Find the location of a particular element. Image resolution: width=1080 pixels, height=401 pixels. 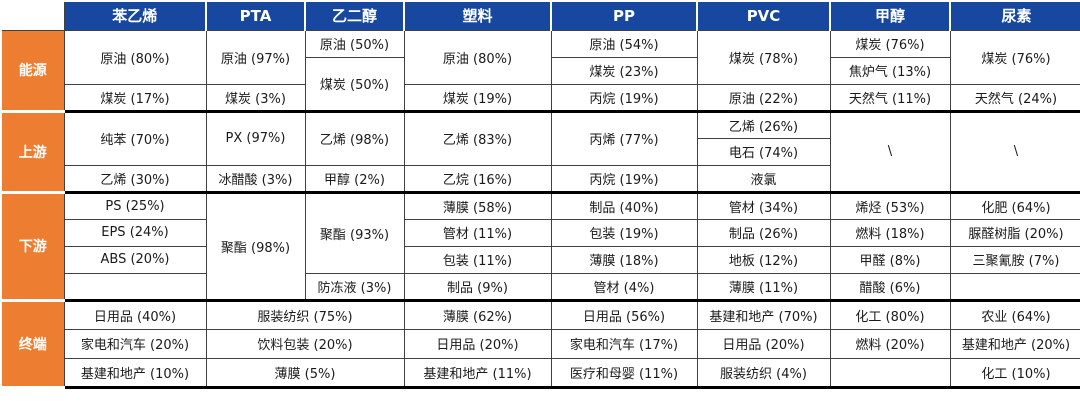

corner-cell is located at coordinates (33, 16).